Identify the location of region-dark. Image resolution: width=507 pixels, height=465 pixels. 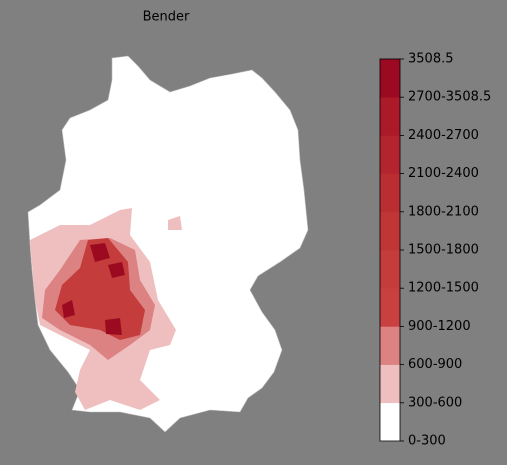
(100, 289).